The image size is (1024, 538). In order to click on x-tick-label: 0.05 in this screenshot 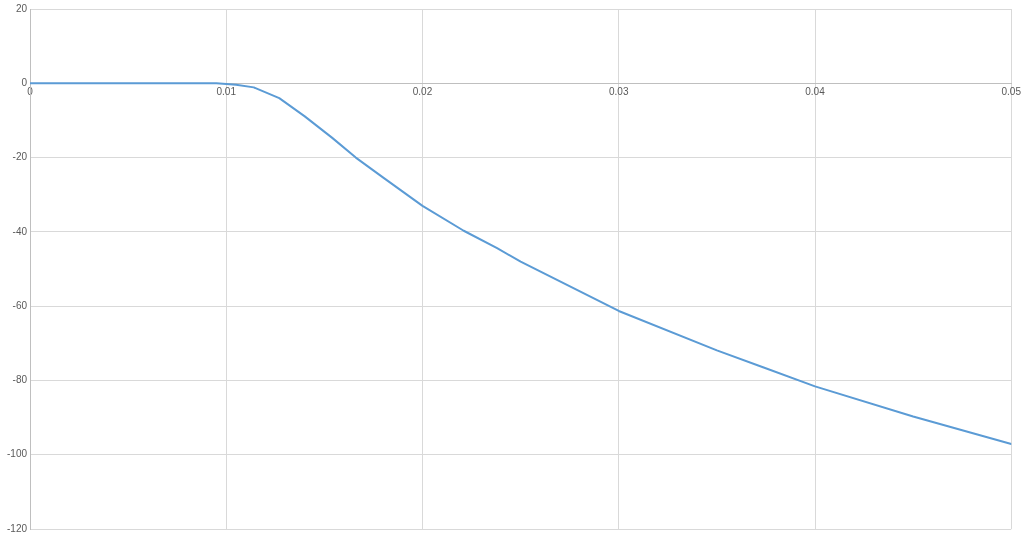, I will do `click(1011, 92)`.